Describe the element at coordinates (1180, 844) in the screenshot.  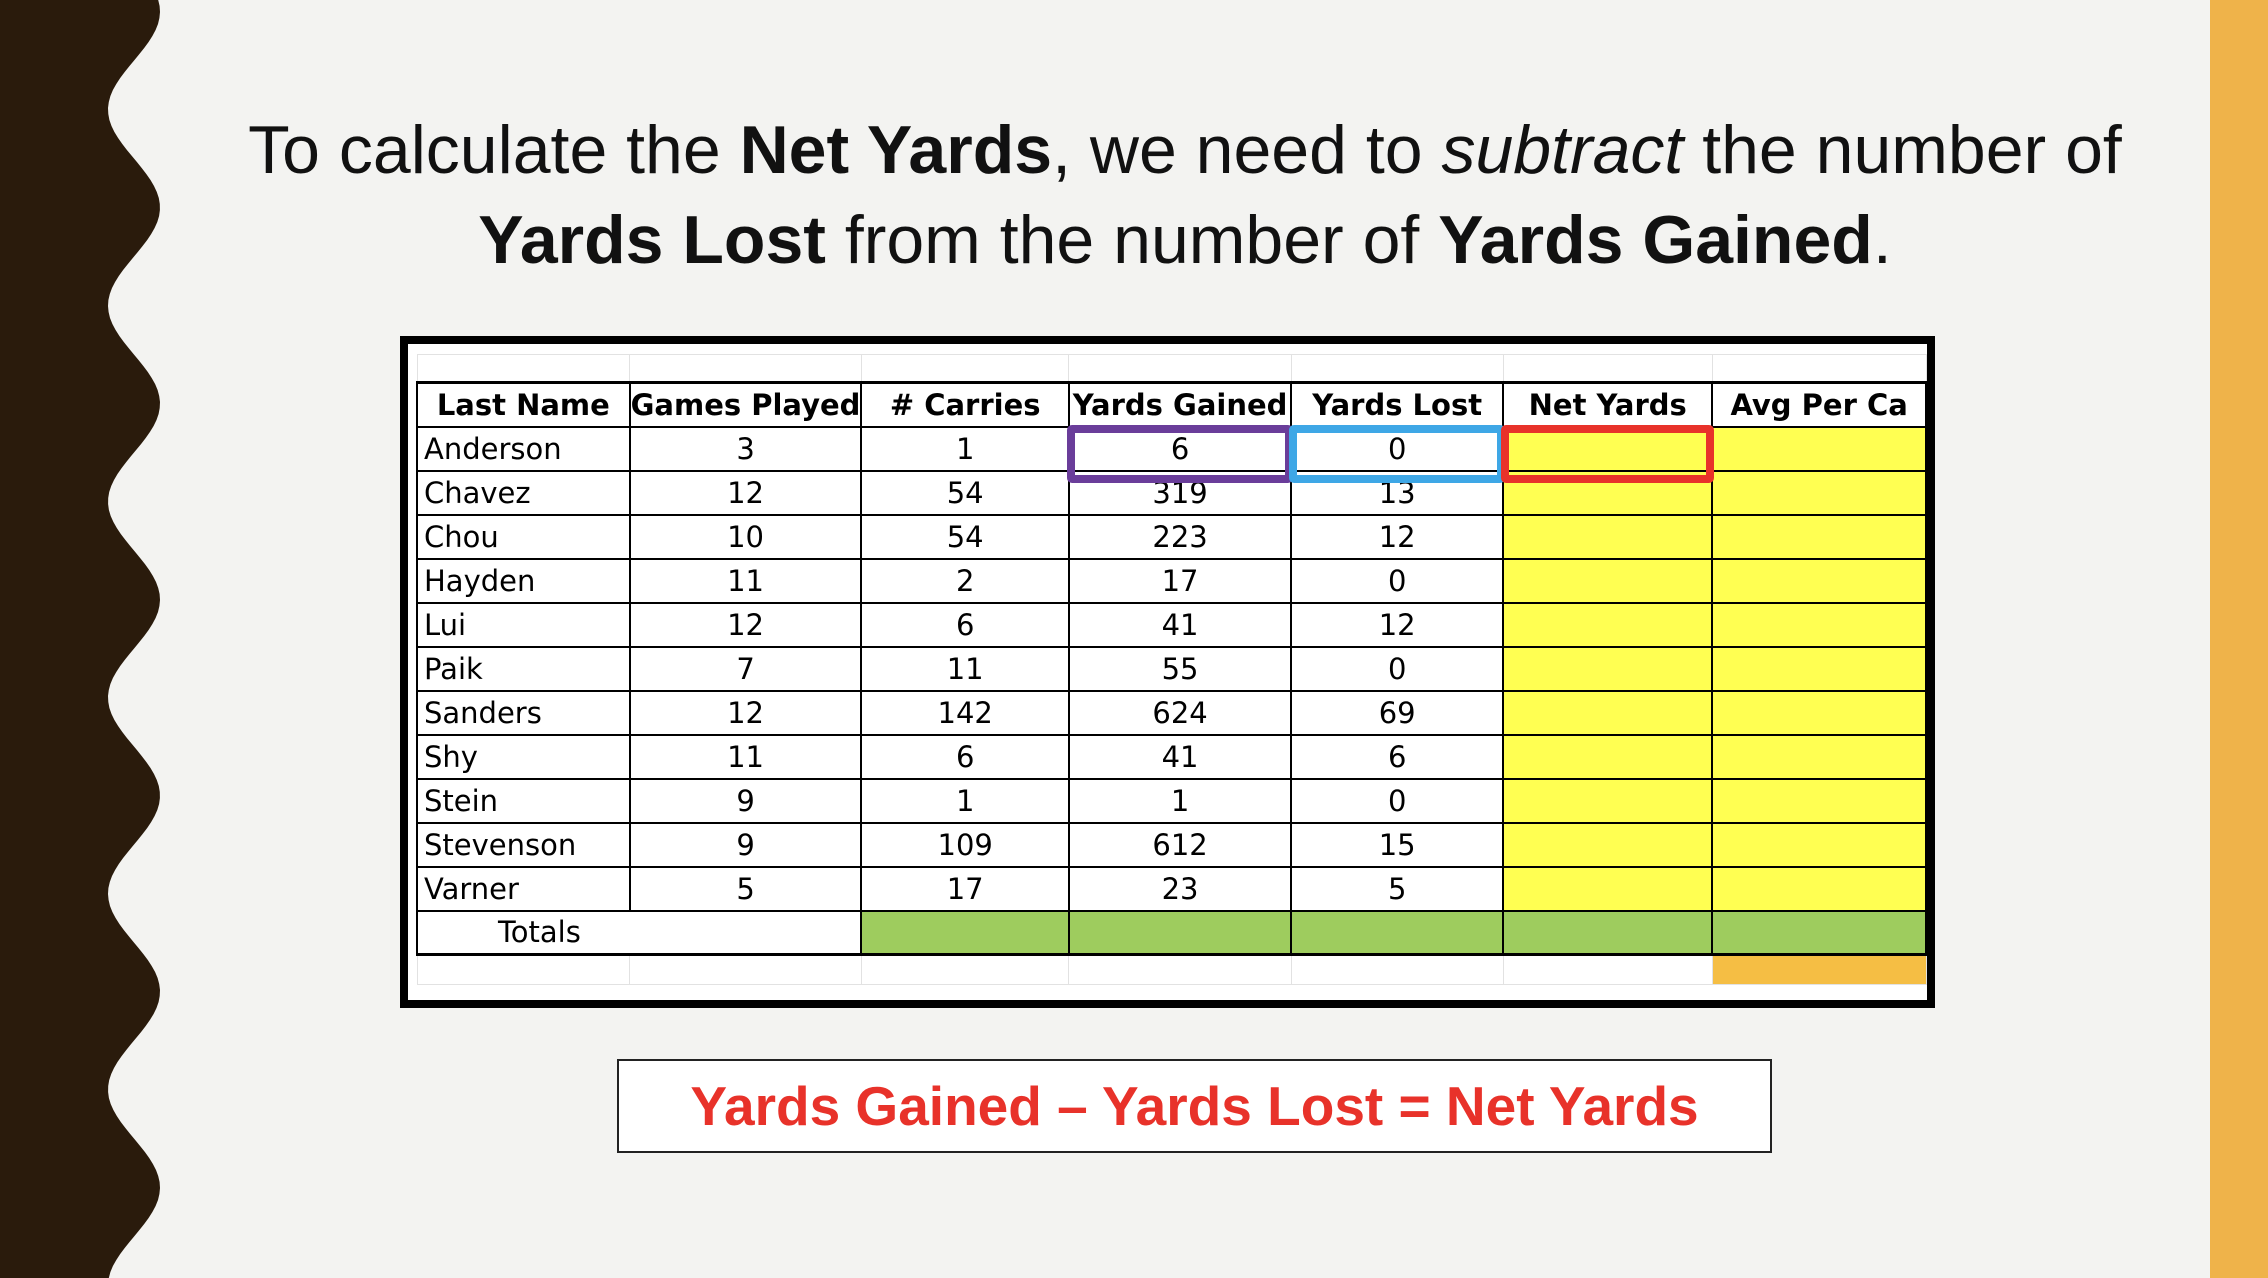
I see `data-cell: 612` at that location.